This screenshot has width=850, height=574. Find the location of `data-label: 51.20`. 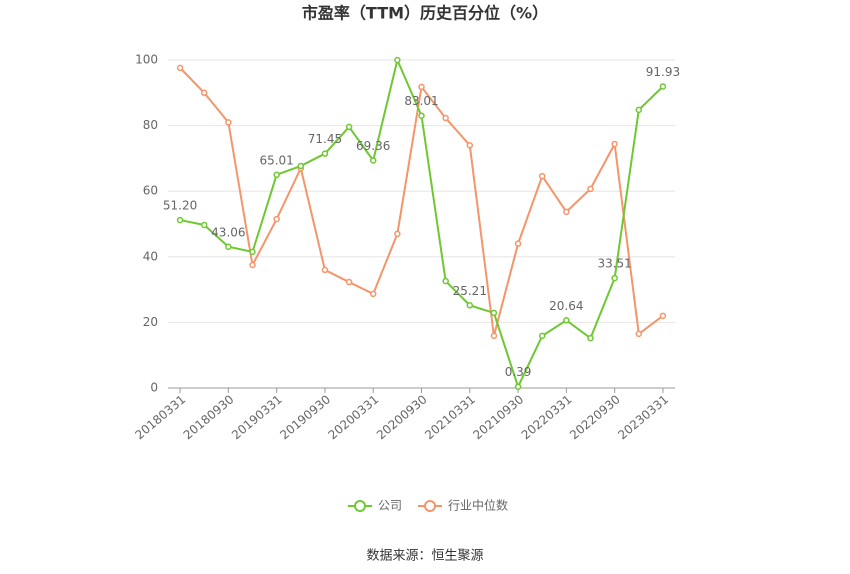

data-label: 51.20 is located at coordinates (180, 206).